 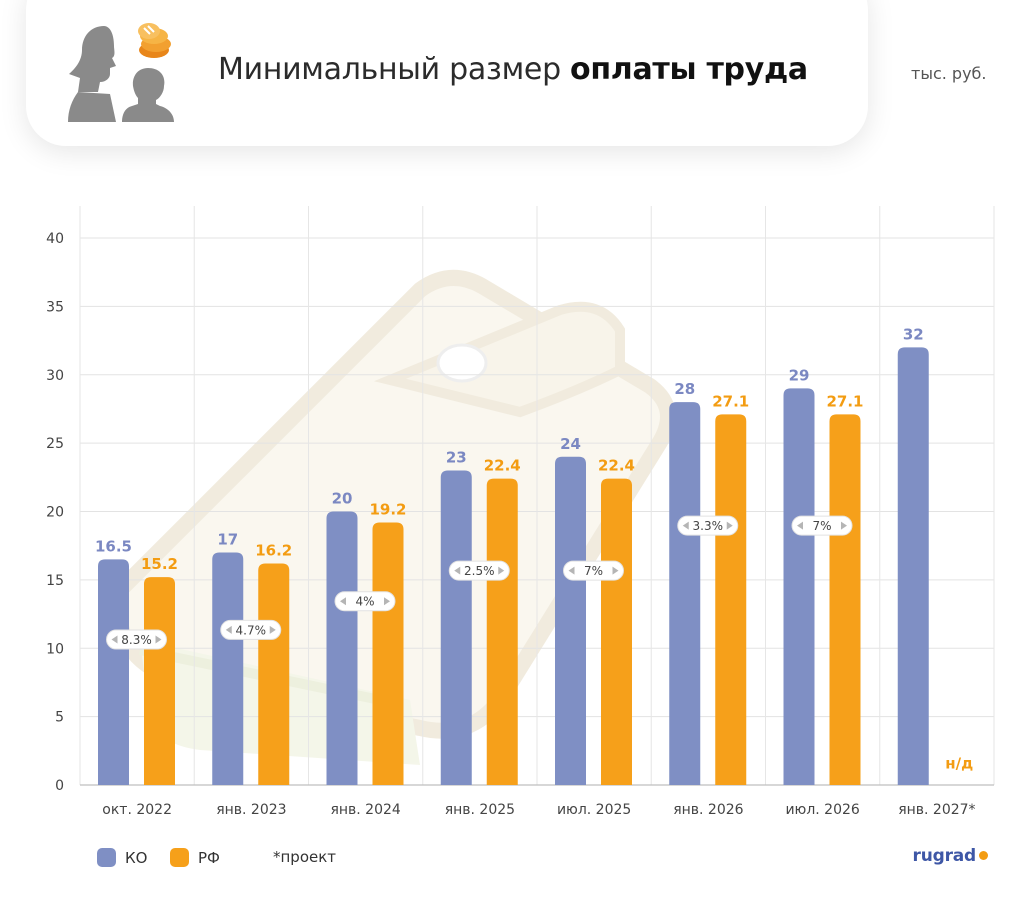 What do you see at coordinates (59, 718) in the screenshot?
I see `y-tick-label: 5` at bounding box center [59, 718].